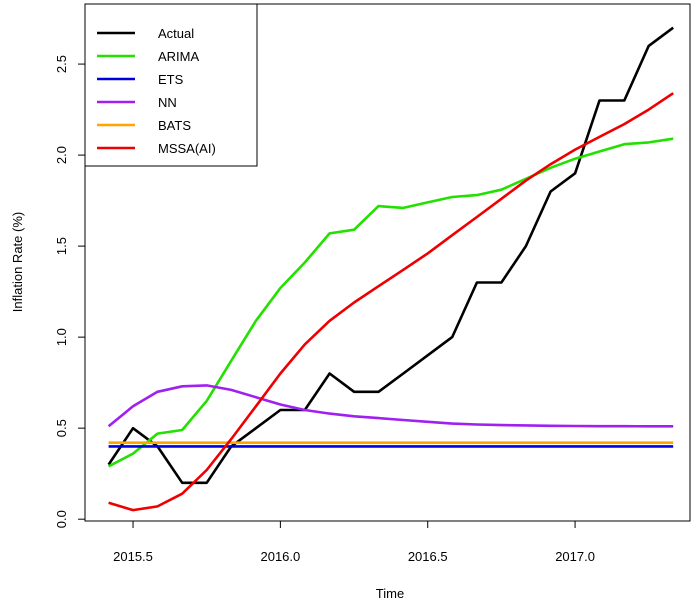 The image size is (691, 603). I want to click on y-axis-label: Inflation Rate (%), so click(17, 262).